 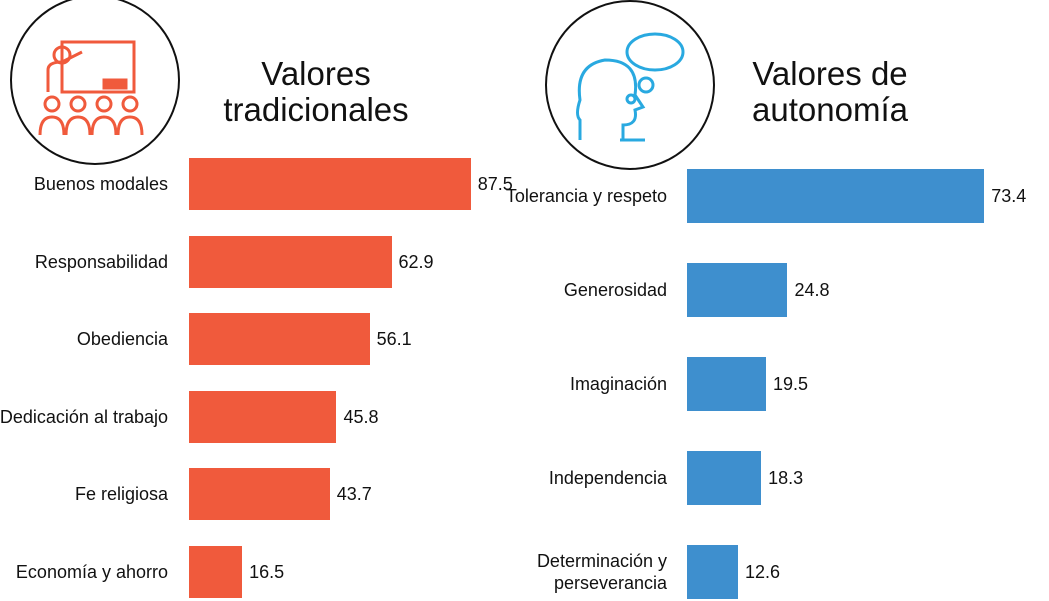 What do you see at coordinates (101, 261) in the screenshot?
I see `category-label: Responsabilidad` at bounding box center [101, 261].